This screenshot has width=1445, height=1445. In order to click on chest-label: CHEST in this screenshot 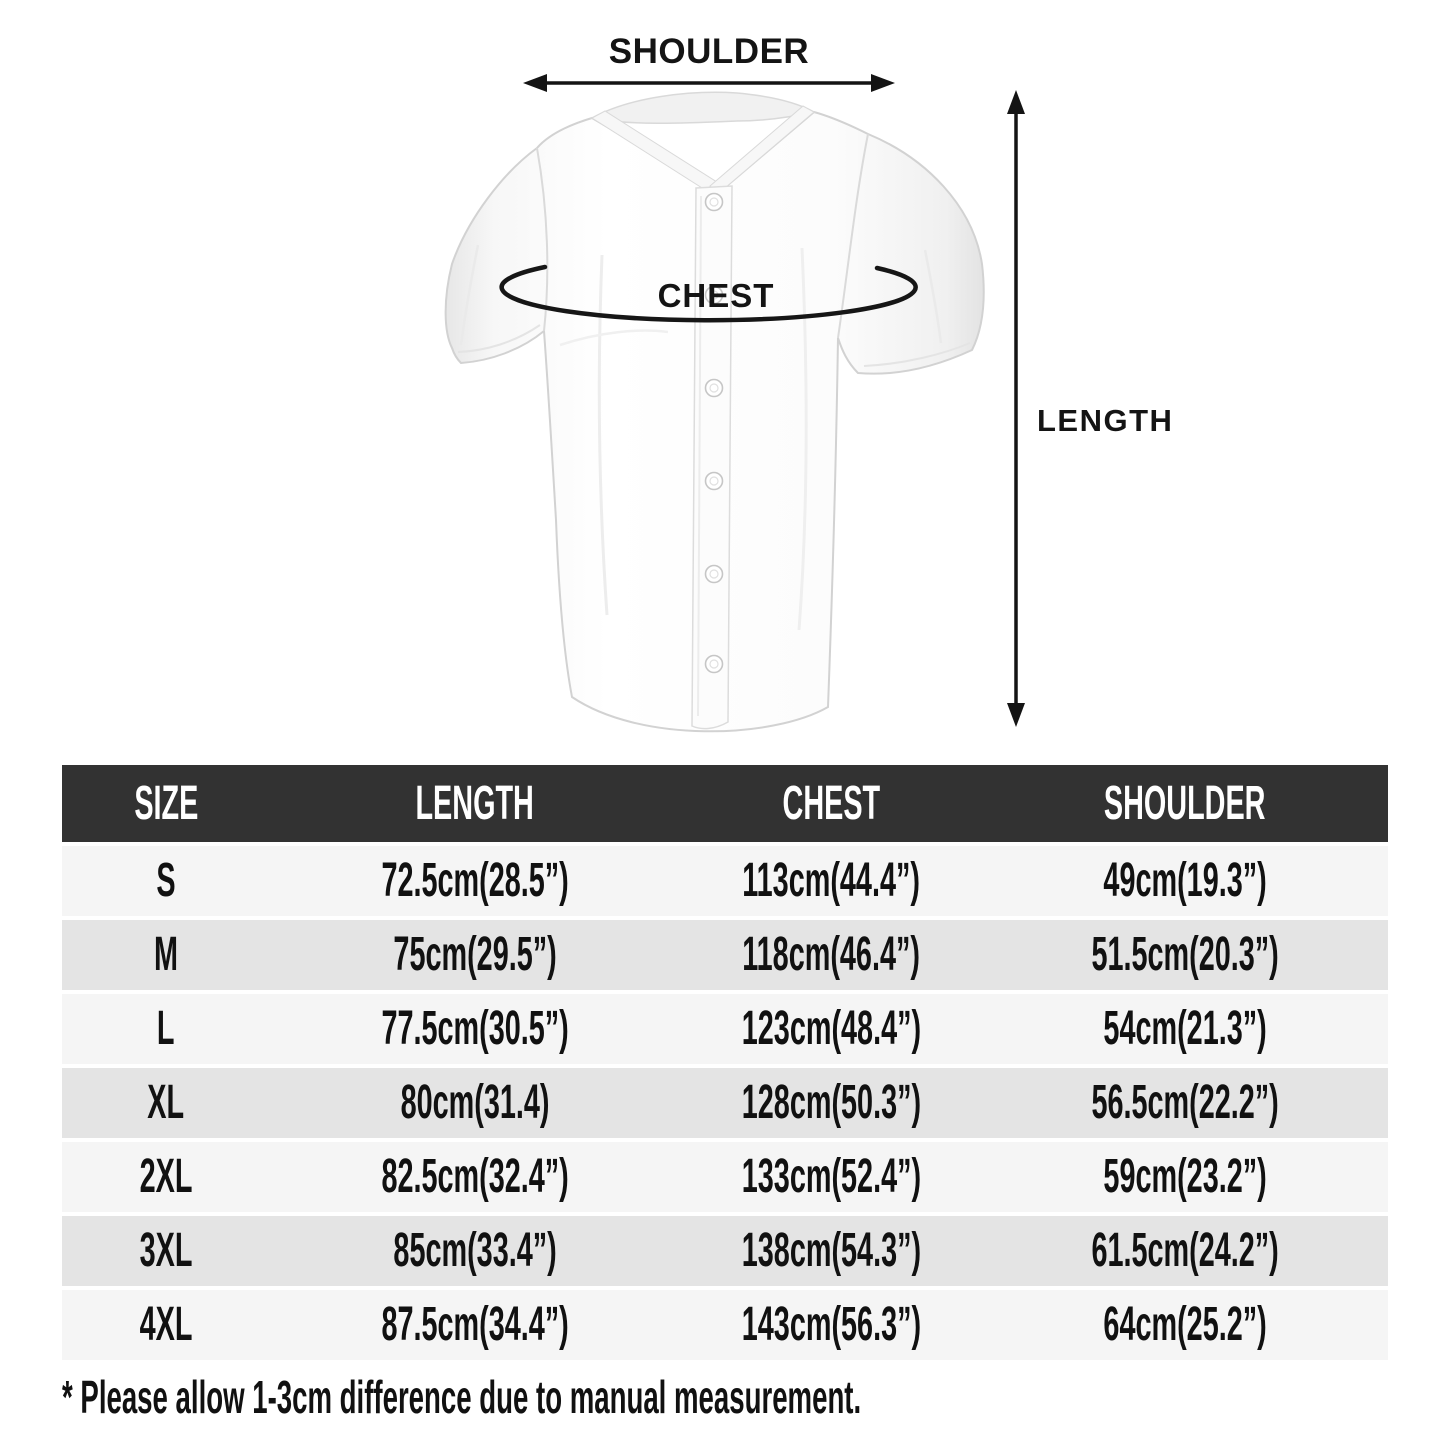, I will do `click(716, 295)`.